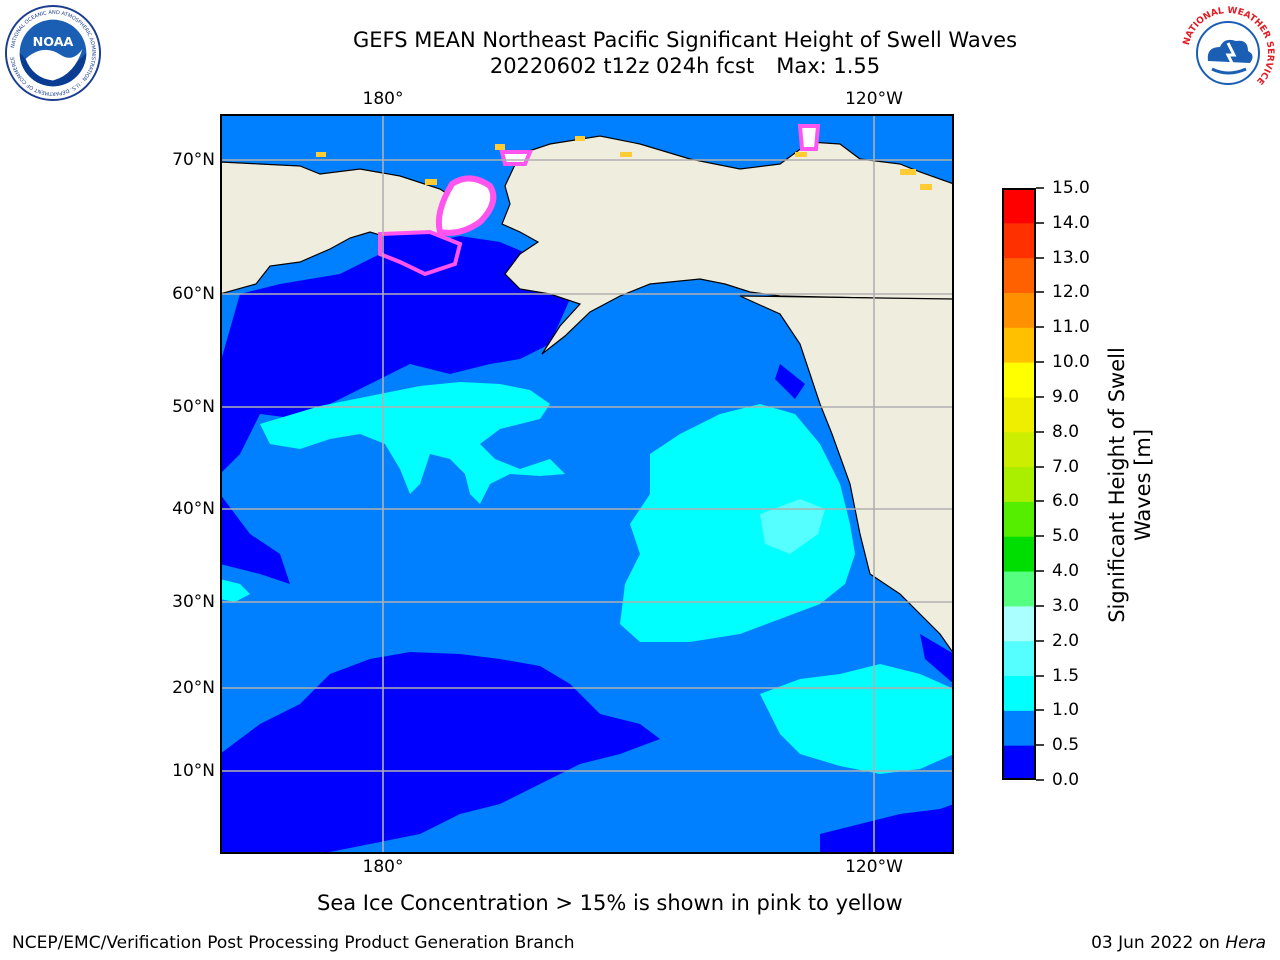 The image size is (1280, 960). Describe the element at coordinates (1143, 485) in the screenshot. I see `colorbar-label-line2: Waves [m]` at that location.